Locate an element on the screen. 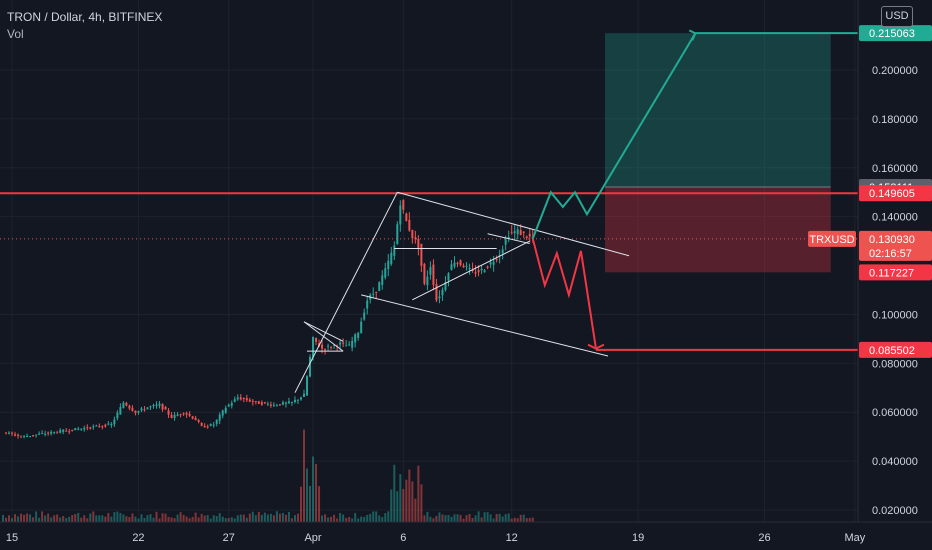  bar-countdown: 02:16:57 is located at coordinates (890, 254).